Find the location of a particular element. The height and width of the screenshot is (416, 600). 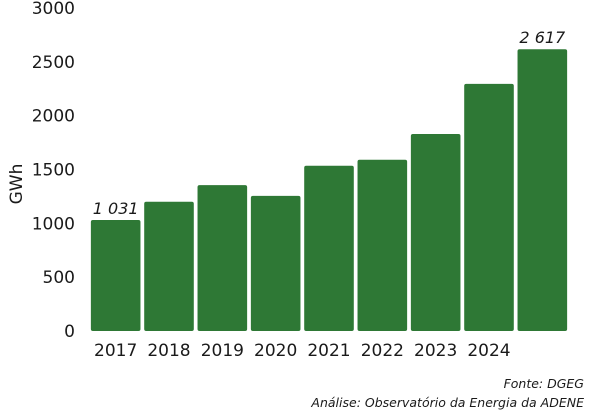

x-axis-ticks: 2017 2018 2019 2020 2021 2022 2023 2024 is located at coordinates (302, 351).